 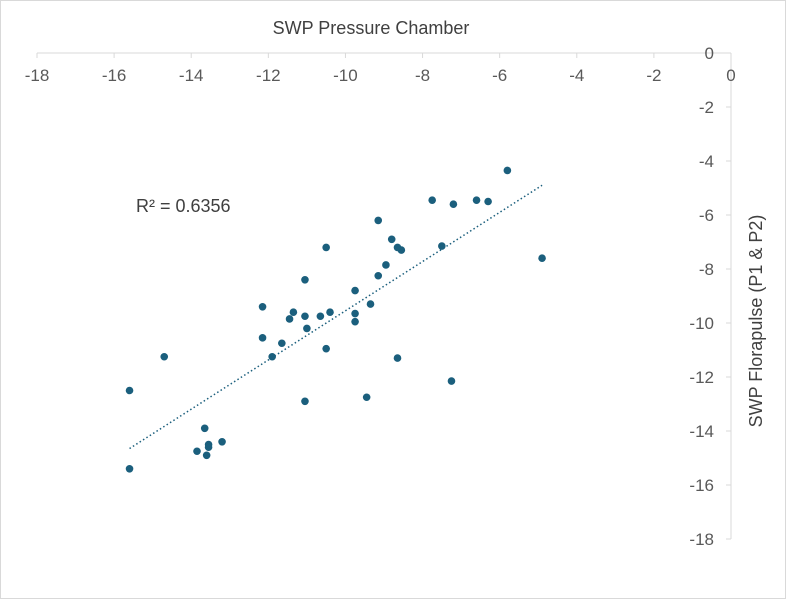 I want to click on x-tick-label: -2, so click(x=653, y=75).